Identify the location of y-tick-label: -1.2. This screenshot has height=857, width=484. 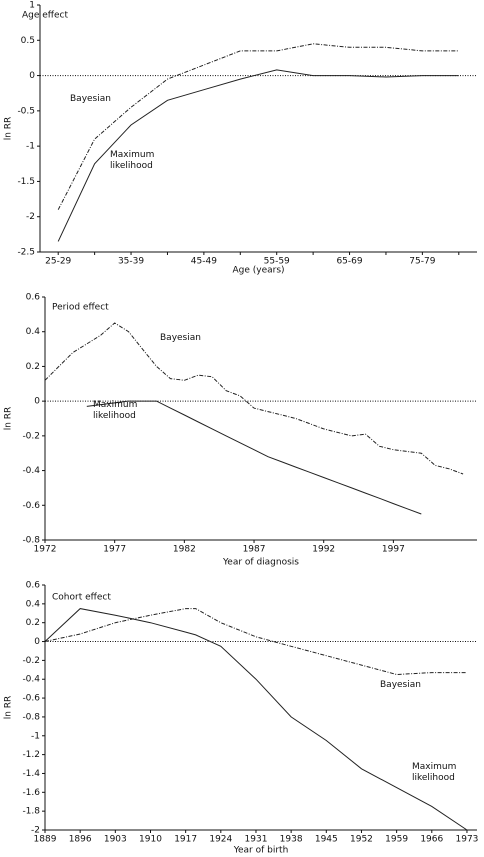
(31, 755).